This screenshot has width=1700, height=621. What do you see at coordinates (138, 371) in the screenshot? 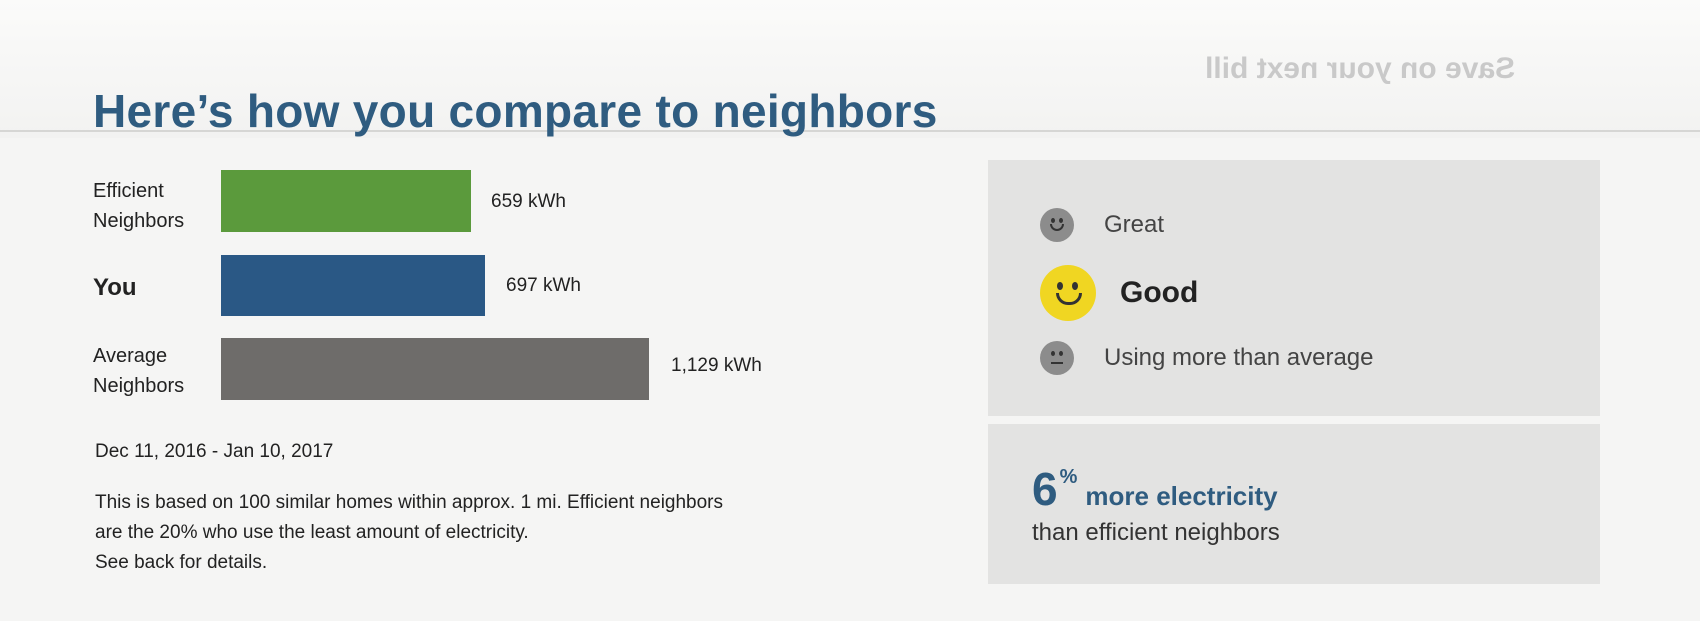
I see `bar-label-average: Average Neighbors` at bounding box center [138, 371].